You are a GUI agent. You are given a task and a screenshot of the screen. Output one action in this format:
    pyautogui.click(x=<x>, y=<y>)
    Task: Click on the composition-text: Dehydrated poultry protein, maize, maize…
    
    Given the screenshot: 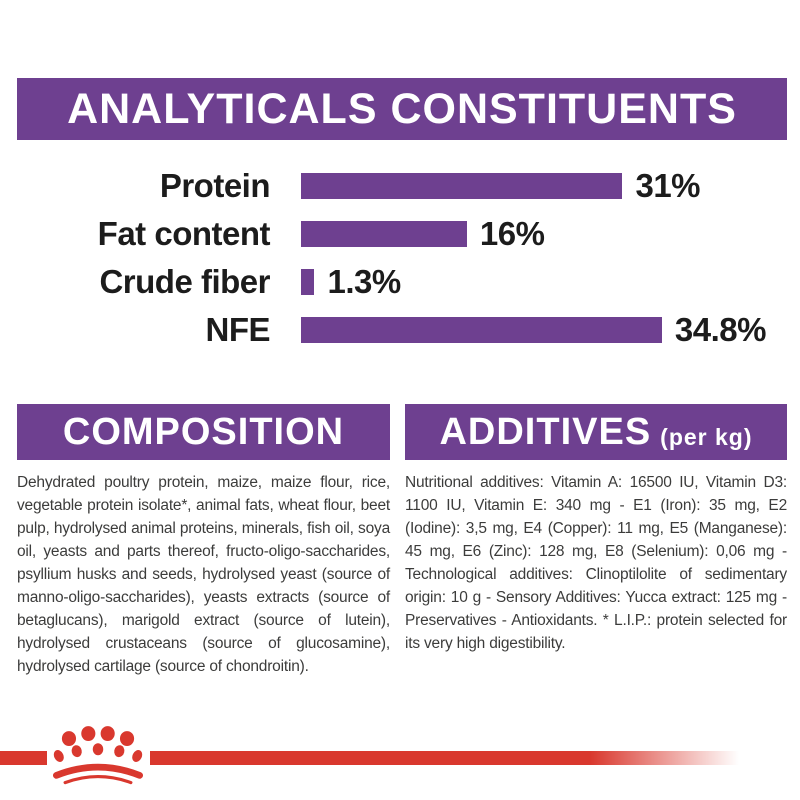 What is the action you would take?
    pyautogui.click(x=203, y=574)
    